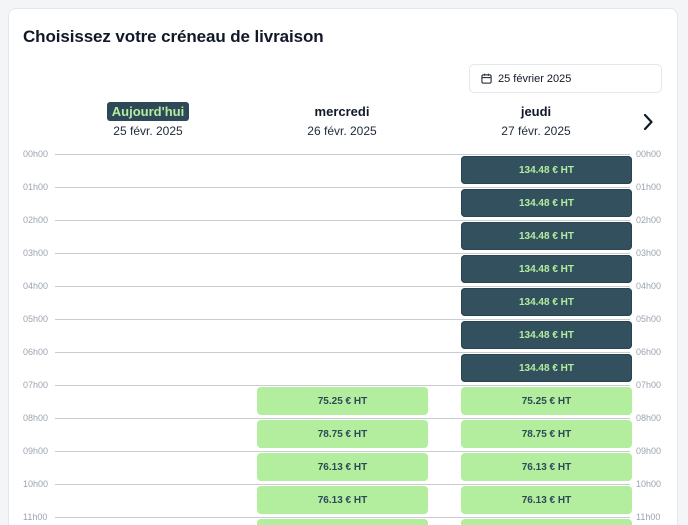 This screenshot has width=688, height=525. What do you see at coordinates (649, 418) in the screenshot?
I see `hour-label-right: 08h00` at bounding box center [649, 418].